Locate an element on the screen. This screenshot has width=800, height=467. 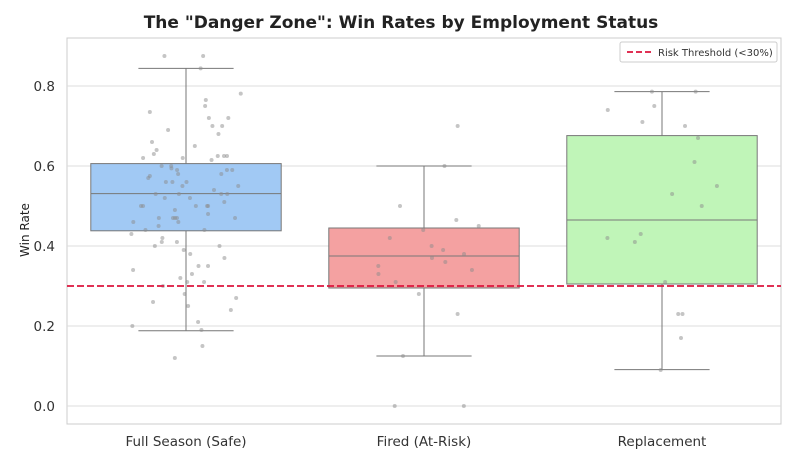
legend-box is located at coordinates (698, 52).